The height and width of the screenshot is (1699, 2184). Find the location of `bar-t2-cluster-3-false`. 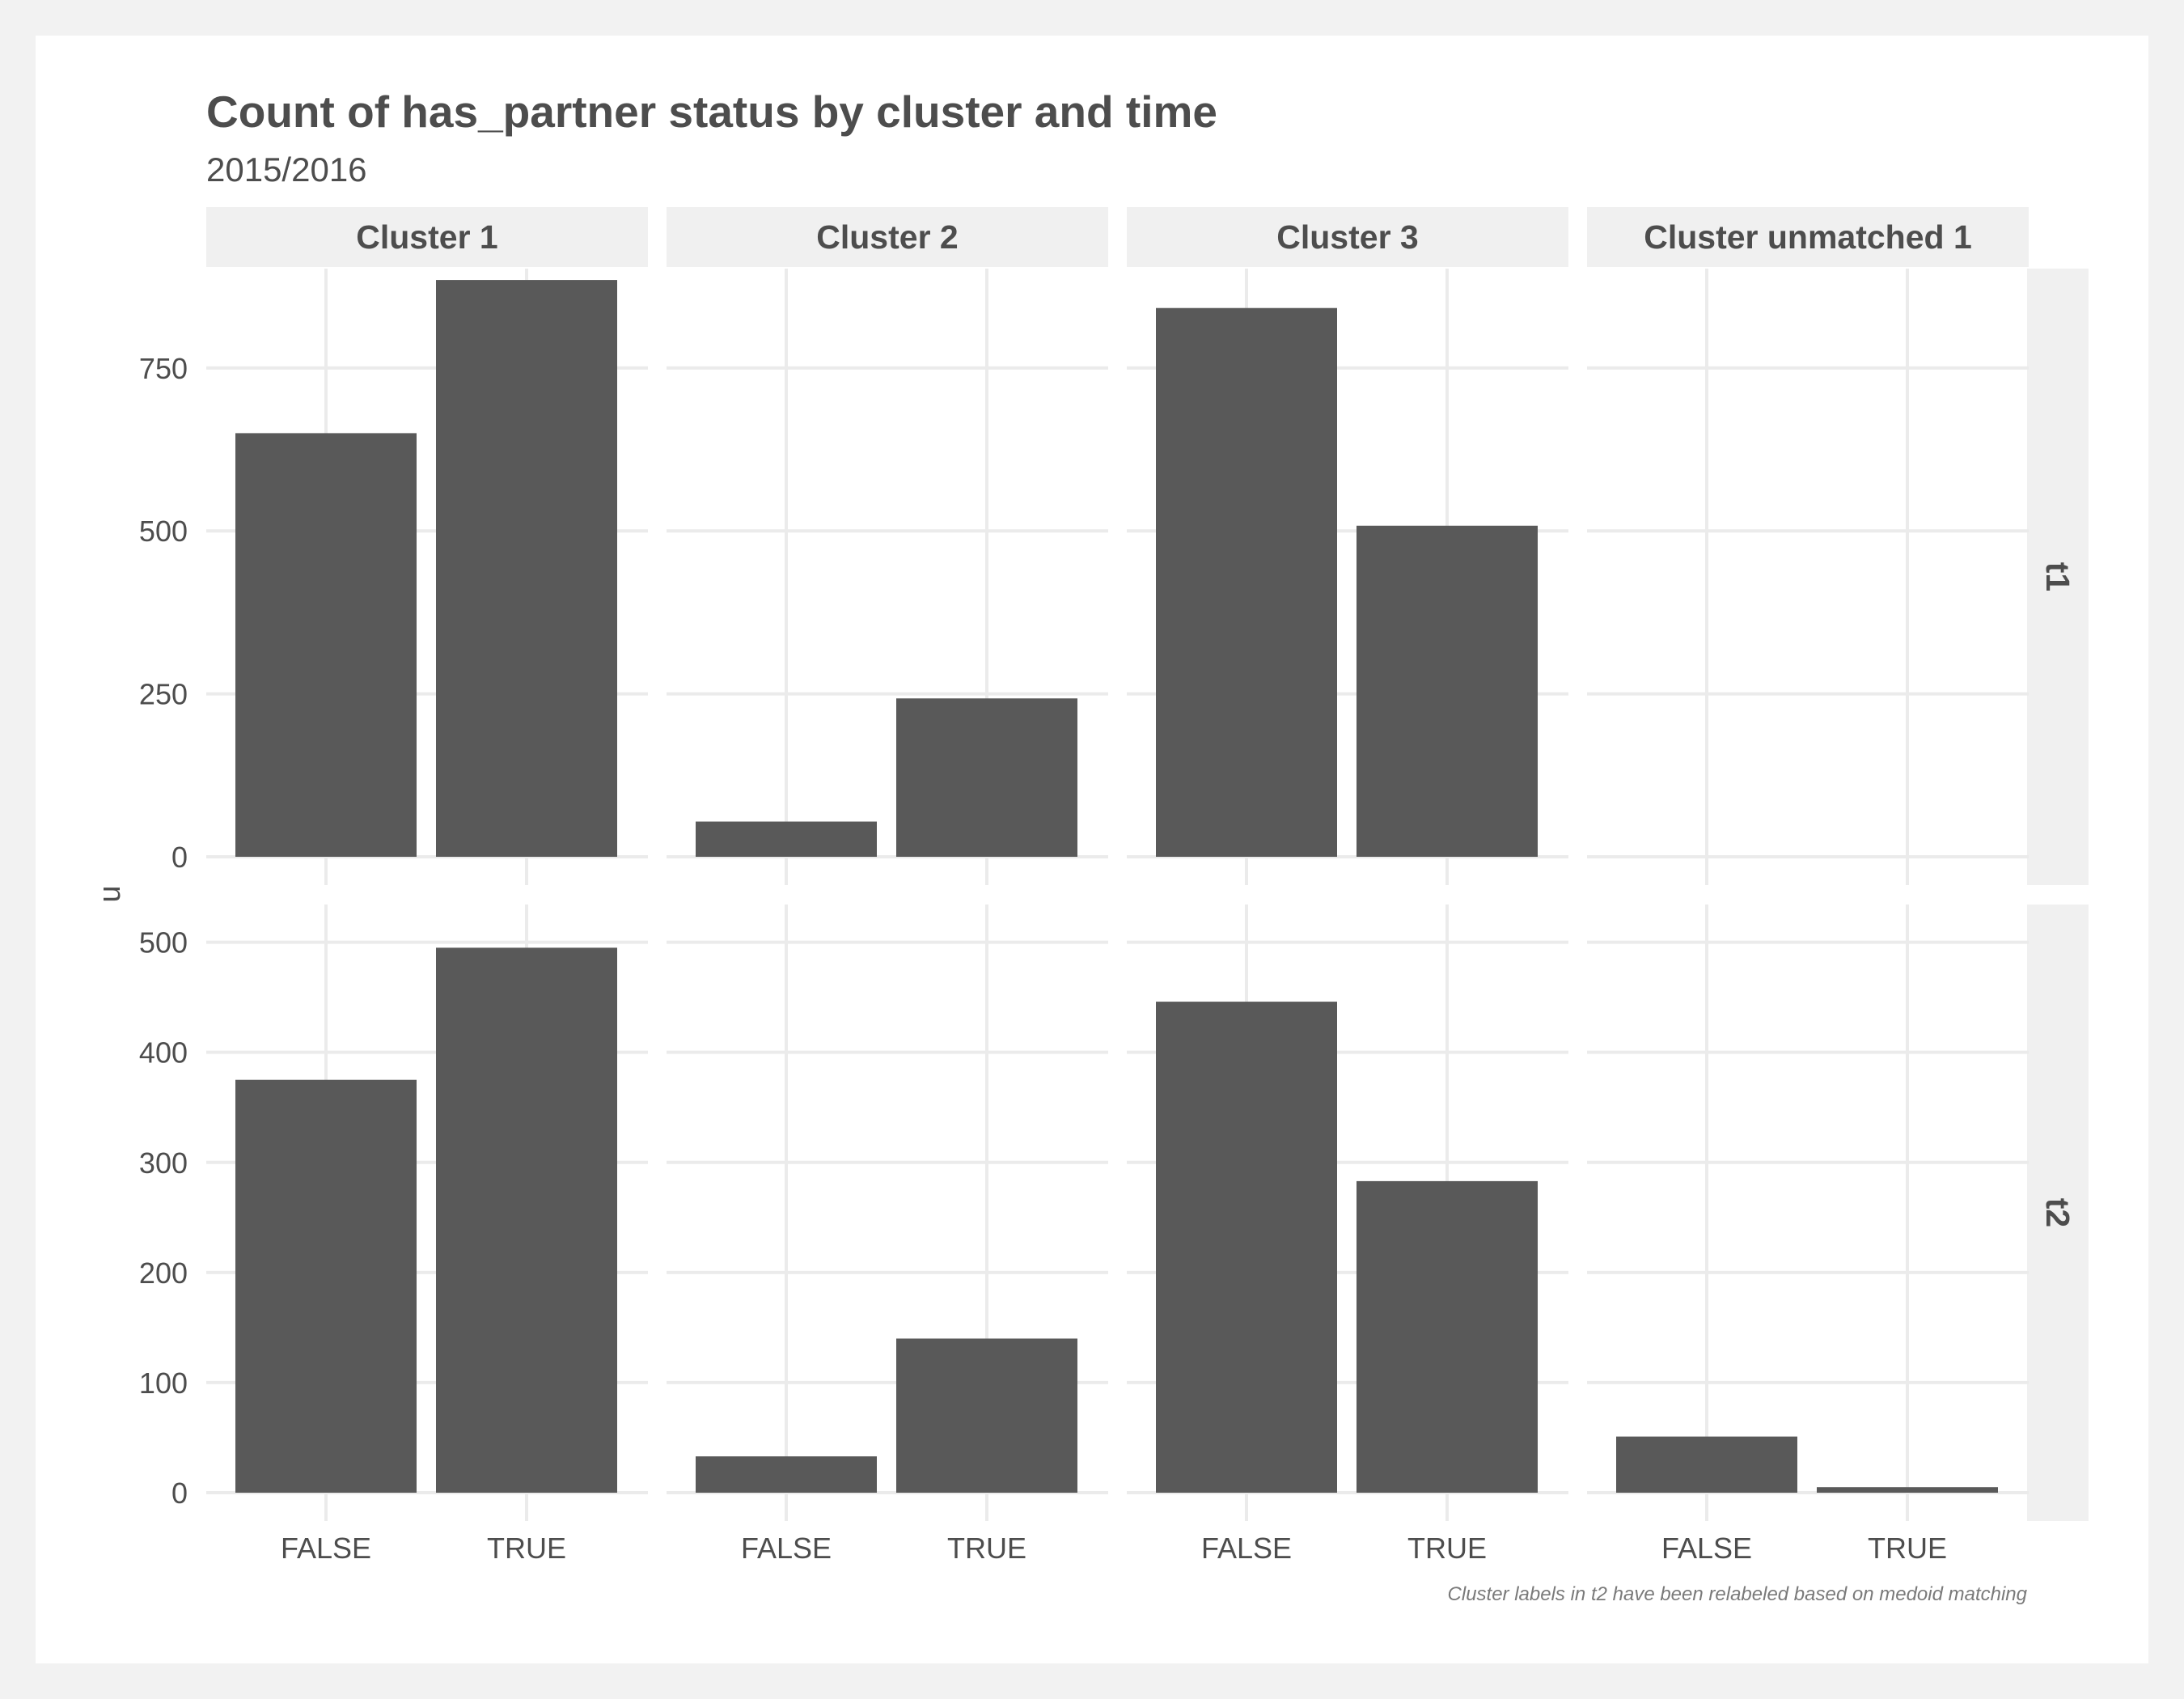

bar-t2-cluster-3-false is located at coordinates (1246, 1247).